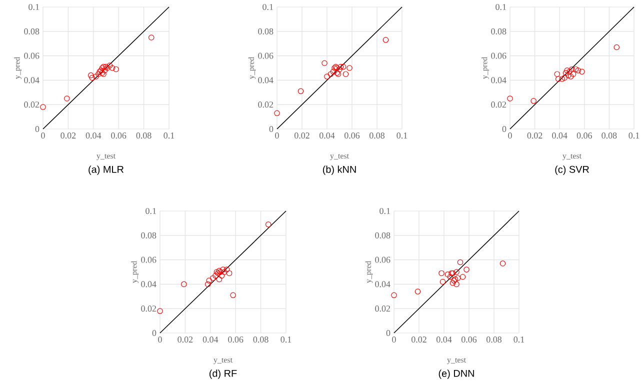  What do you see at coordinates (572, 170) in the screenshot?
I see `text: (c) SVR` at bounding box center [572, 170].